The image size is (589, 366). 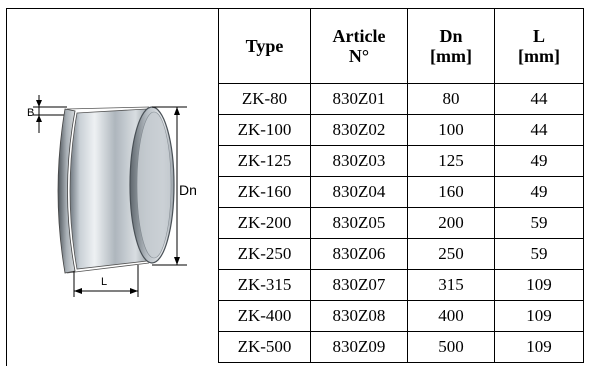 I want to click on table-row: ZK-125 830Z03 125 49, so click(x=401, y=161).